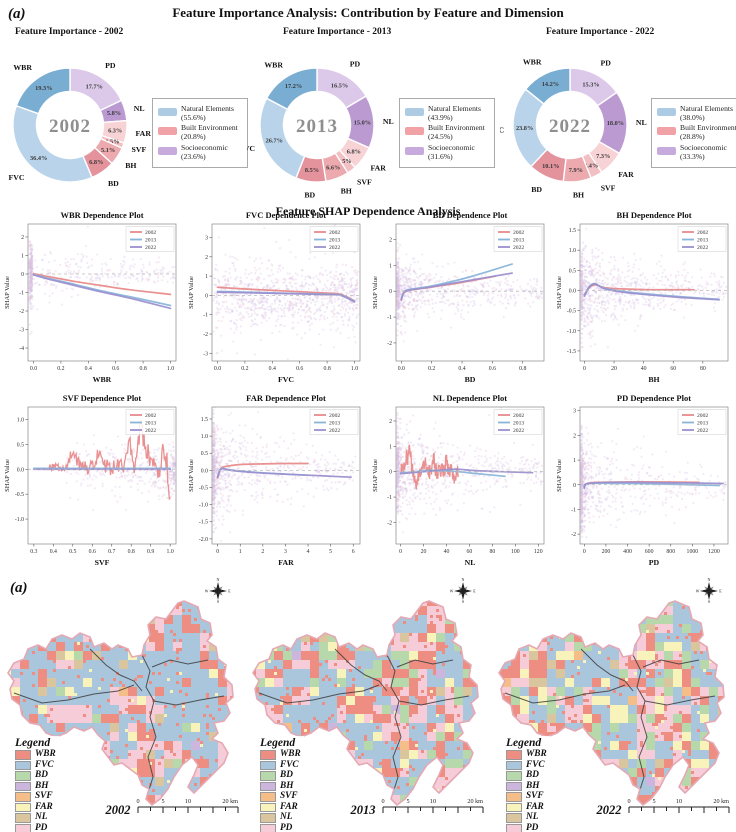 The width and height of the screenshot is (736, 832). I want to click on segment-name-label: BD, so click(536, 189).